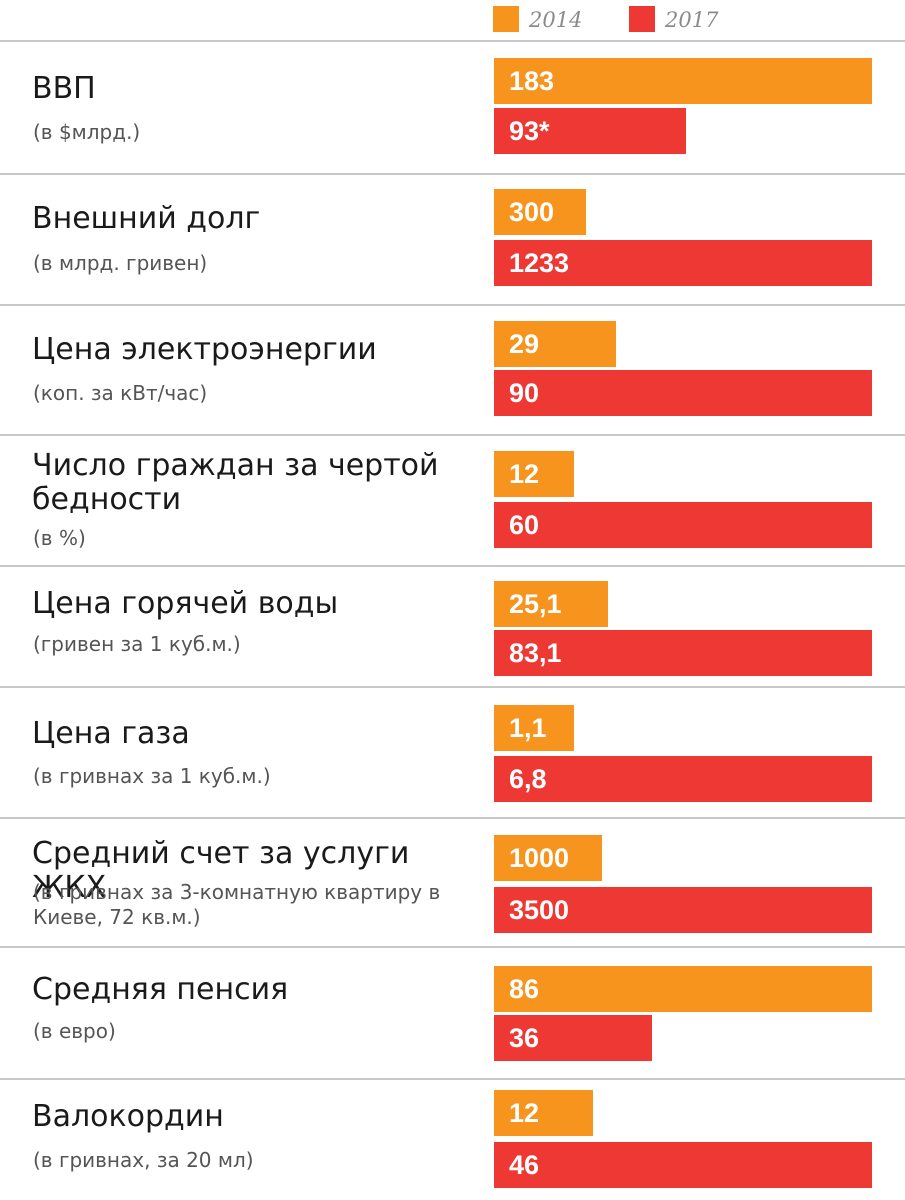 This screenshot has height=1200, width=905. What do you see at coordinates (137, 644) in the screenshot?
I see `indicator-unit: (гривен за 1 куб.м.)` at bounding box center [137, 644].